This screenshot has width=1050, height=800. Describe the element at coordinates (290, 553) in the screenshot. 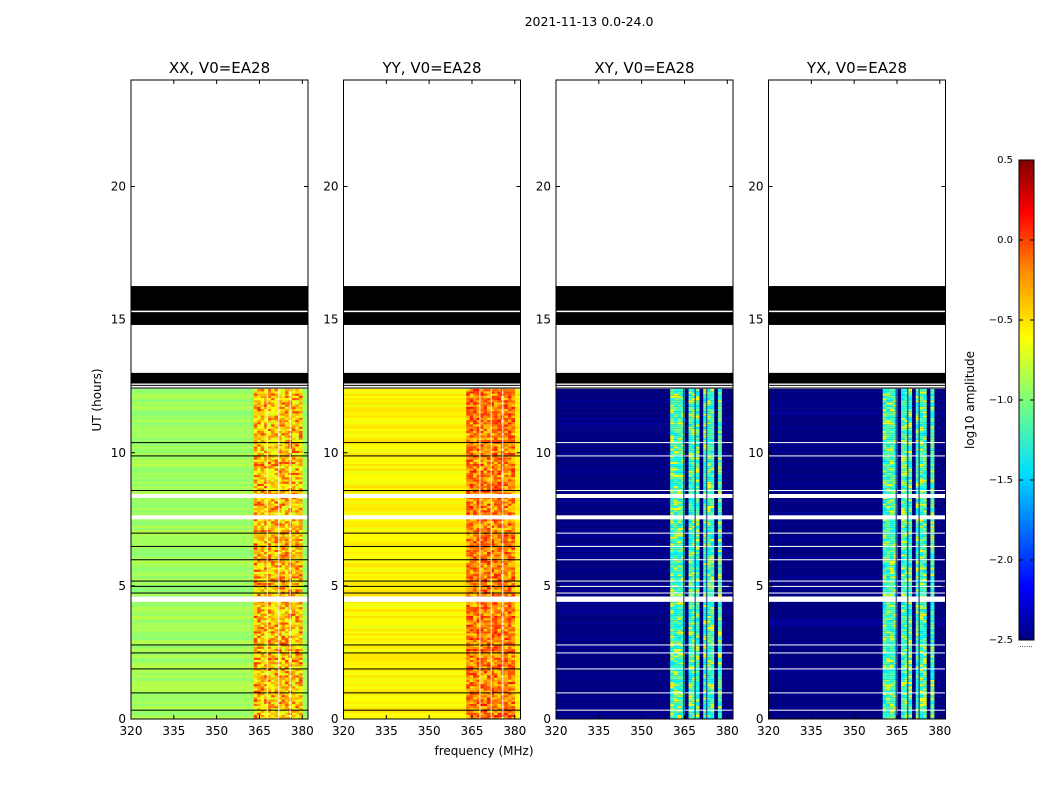

I see `channel-line` at that location.